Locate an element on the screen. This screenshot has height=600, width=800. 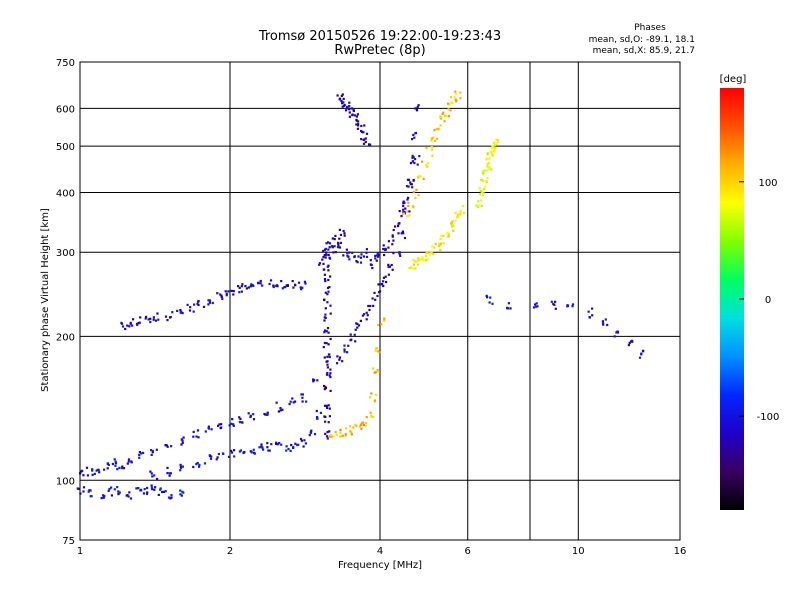
y-tick-label: 600 is located at coordinates (65, 109).